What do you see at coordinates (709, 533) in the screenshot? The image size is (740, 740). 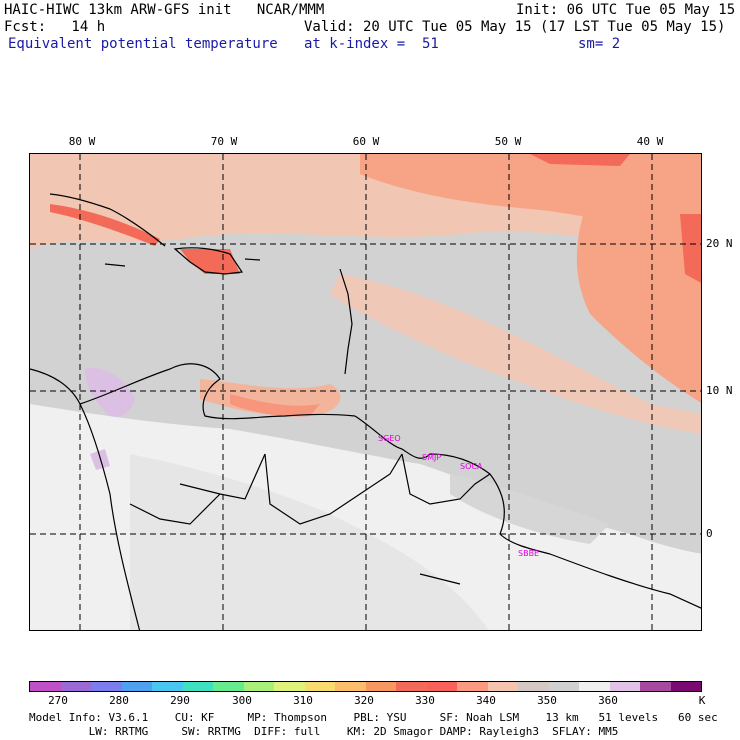 I see `lat-label-0: 0` at bounding box center [709, 533].